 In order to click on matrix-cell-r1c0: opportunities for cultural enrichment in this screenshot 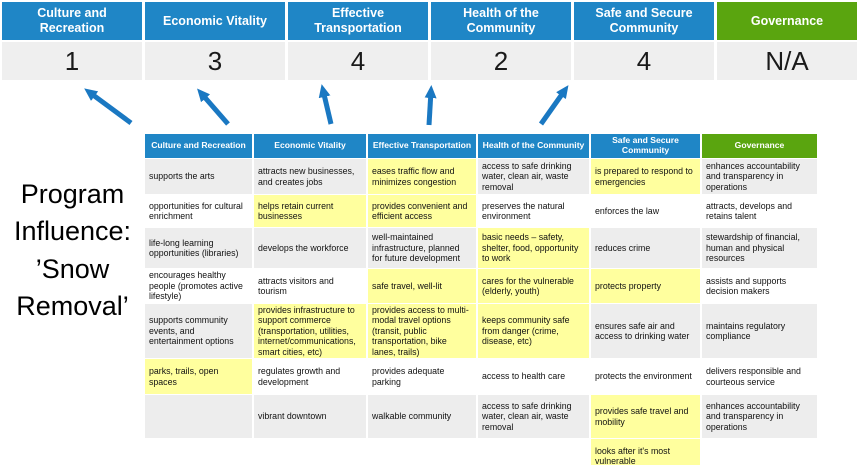, I will do `click(198, 211)`.